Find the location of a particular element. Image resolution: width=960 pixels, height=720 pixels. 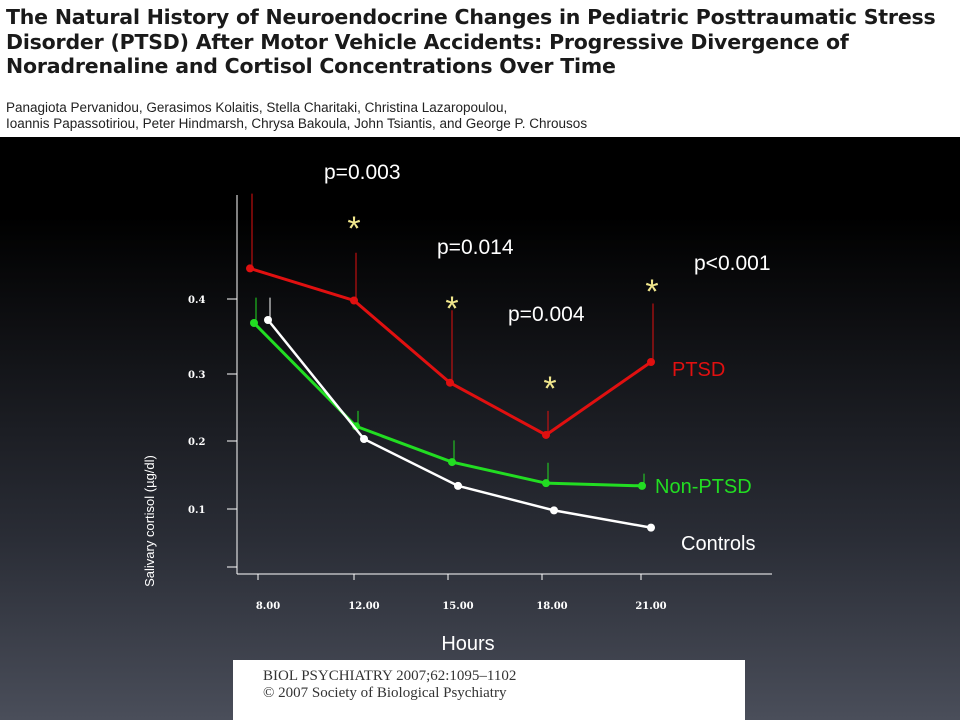

p-value-label: p=0.003 is located at coordinates (362, 172).